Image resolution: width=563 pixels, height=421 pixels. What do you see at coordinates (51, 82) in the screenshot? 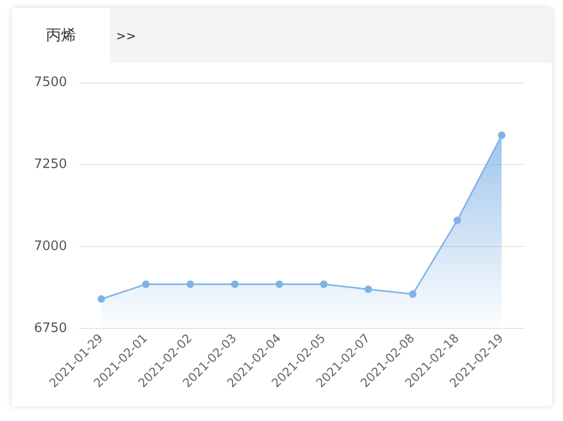
I see `y-tick-label: 7500` at bounding box center [51, 82].